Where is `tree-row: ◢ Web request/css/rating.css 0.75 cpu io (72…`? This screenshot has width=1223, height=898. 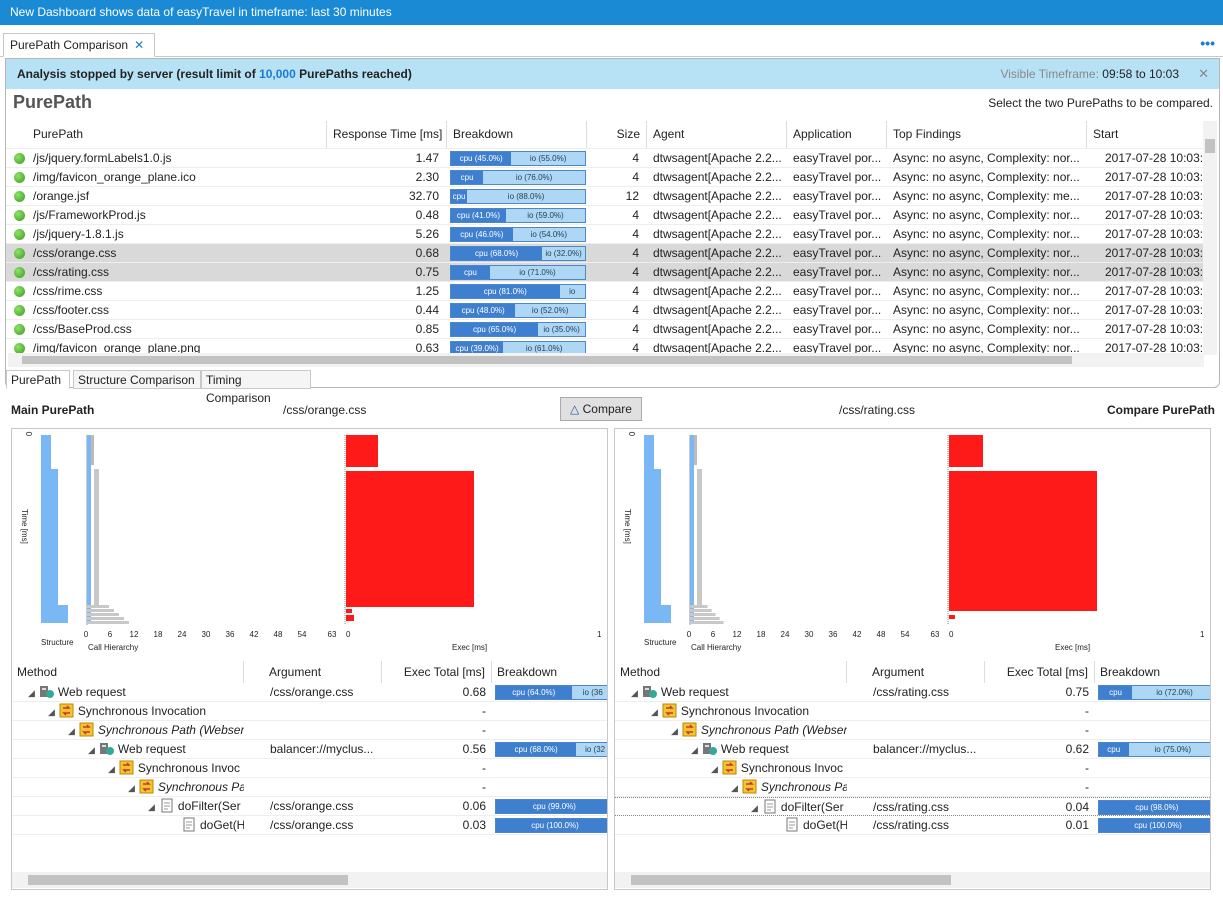
tree-row: ◢ Web request/css/rating.css 0.75 cpu io (72… is located at coordinates (912, 692).